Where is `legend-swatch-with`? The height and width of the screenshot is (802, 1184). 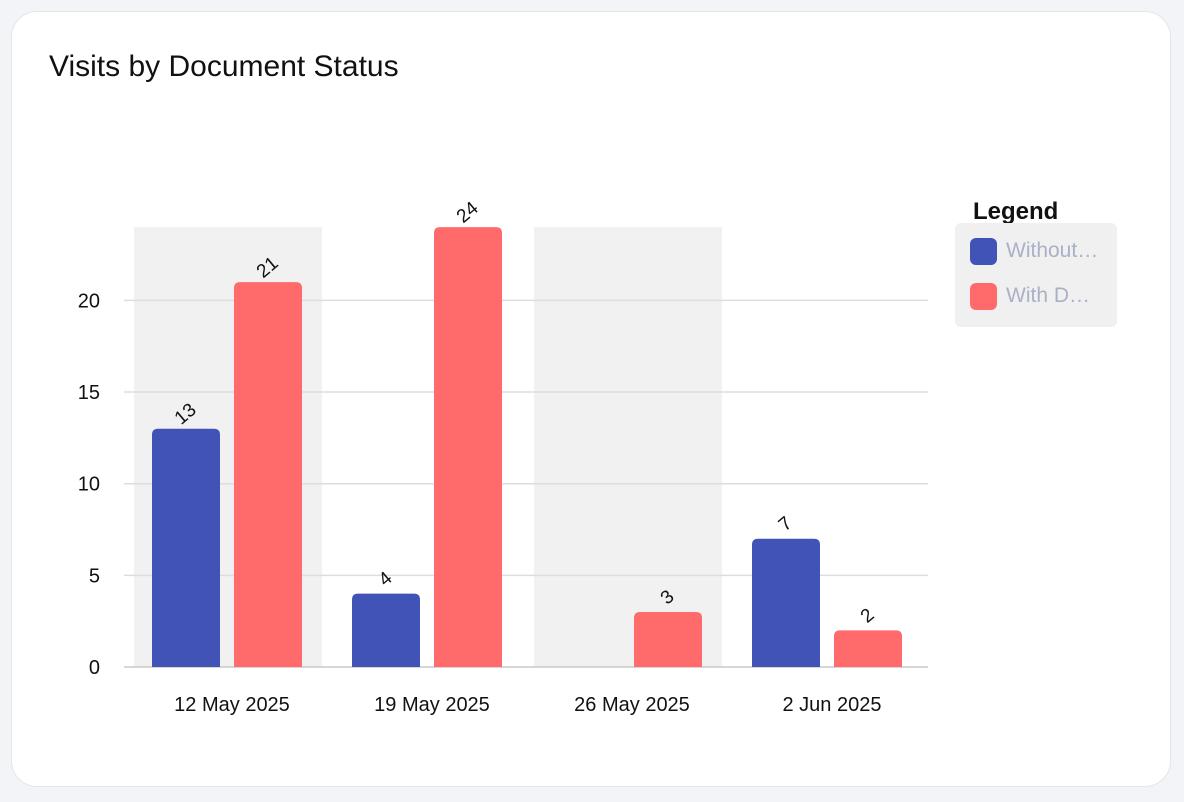
legend-swatch-with is located at coordinates (983, 296).